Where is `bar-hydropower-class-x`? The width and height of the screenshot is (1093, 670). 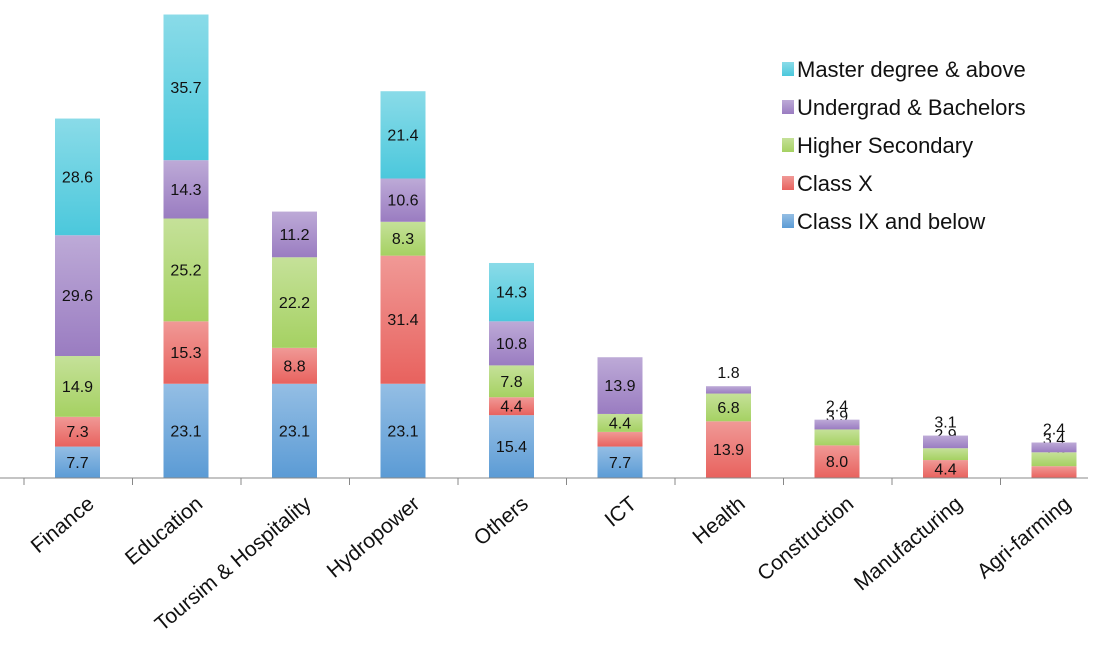 bar-hydropower-class-x is located at coordinates (403, 319).